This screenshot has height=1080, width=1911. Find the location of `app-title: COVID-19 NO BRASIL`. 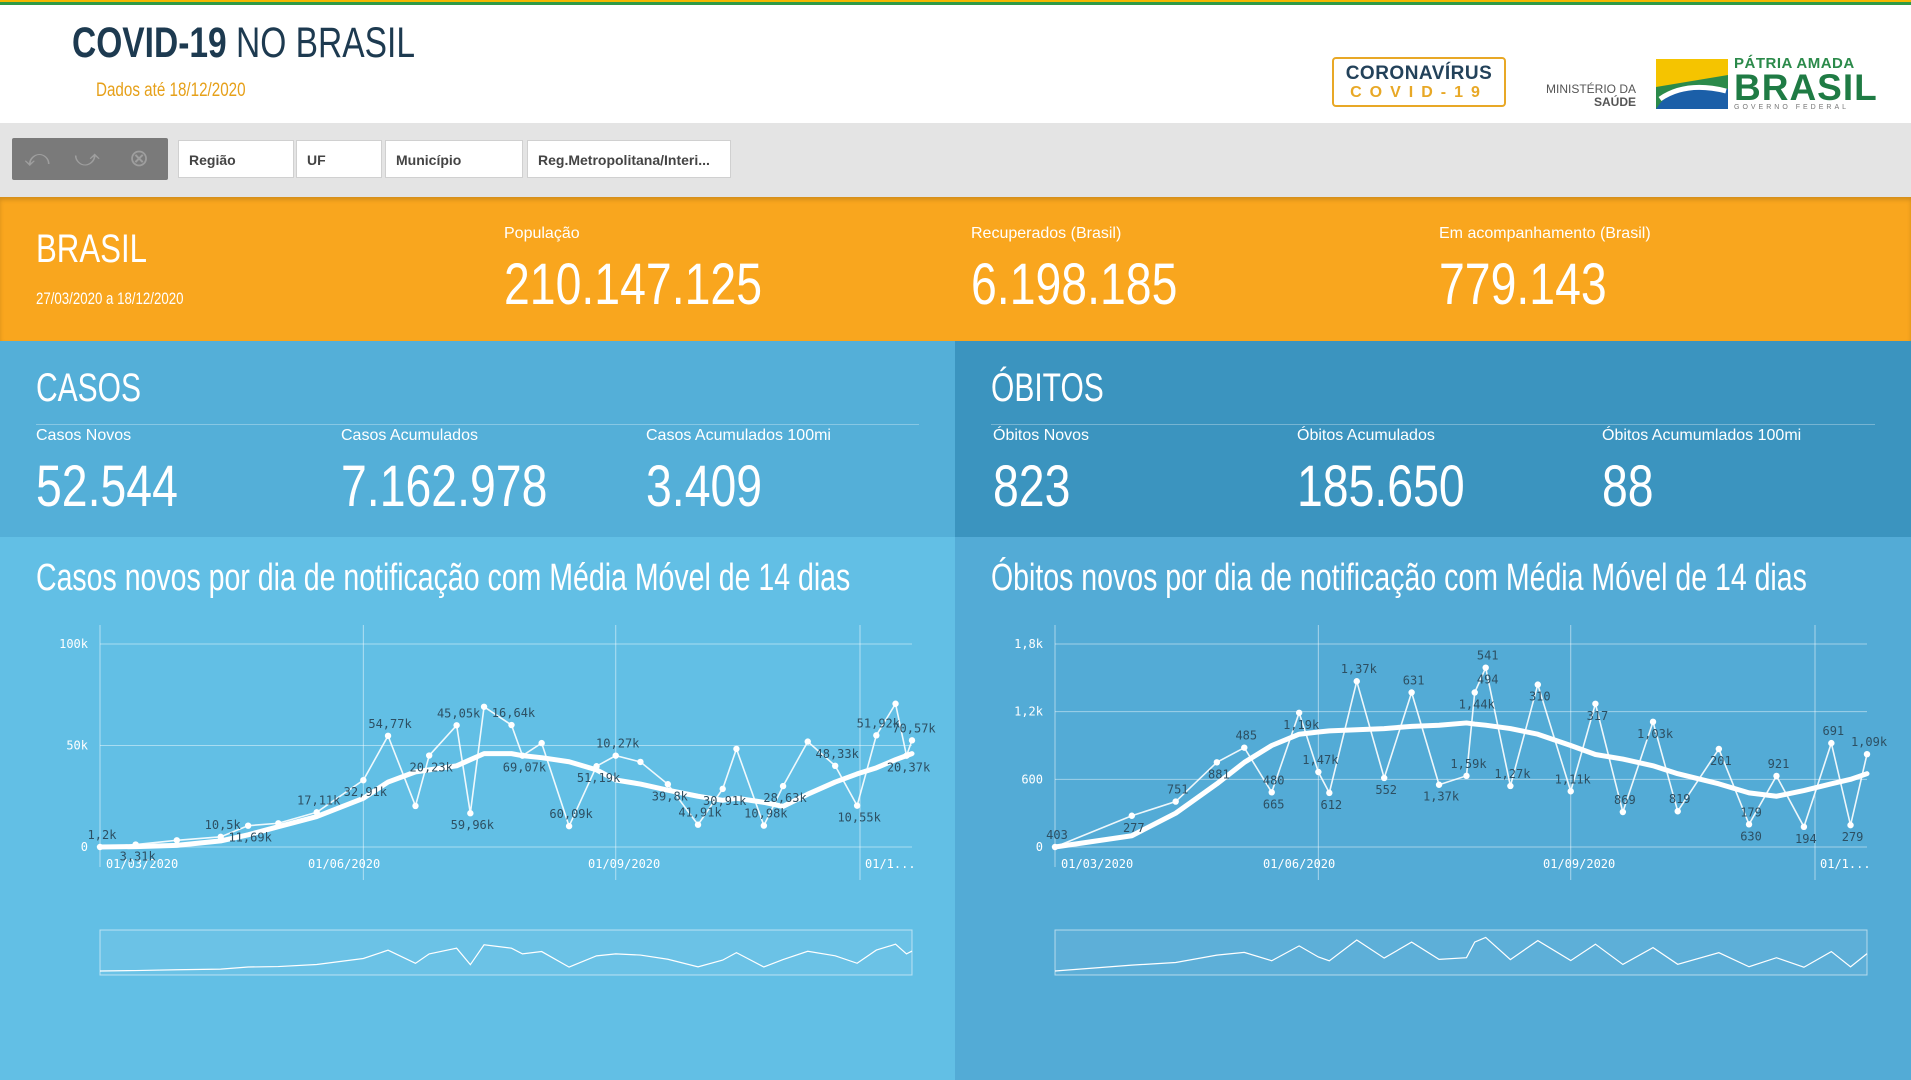

app-title: COVID-19 NO BRASIL is located at coordinates (243, 43).